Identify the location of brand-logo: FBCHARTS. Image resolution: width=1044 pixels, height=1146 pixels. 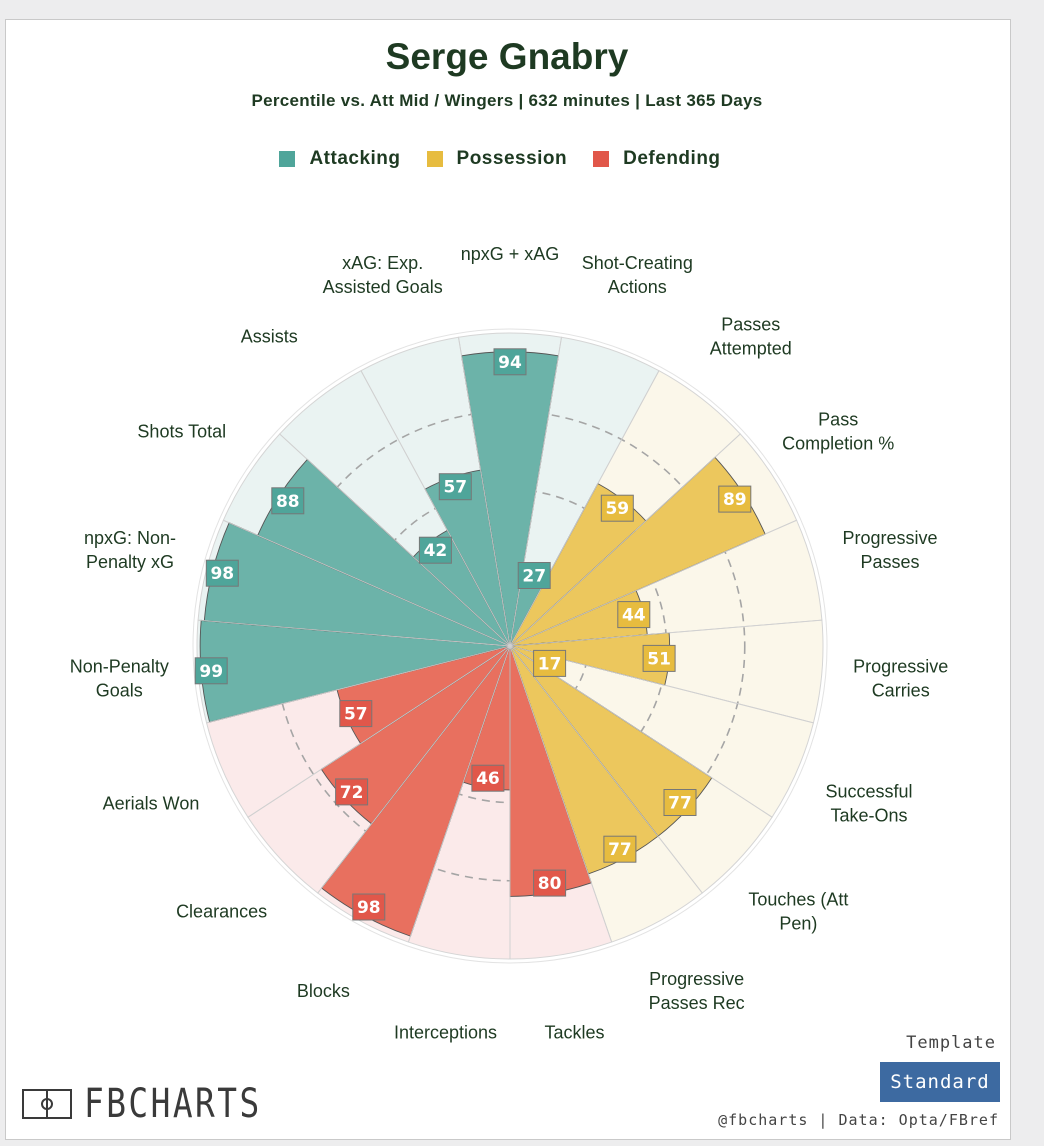
(161, 1104).